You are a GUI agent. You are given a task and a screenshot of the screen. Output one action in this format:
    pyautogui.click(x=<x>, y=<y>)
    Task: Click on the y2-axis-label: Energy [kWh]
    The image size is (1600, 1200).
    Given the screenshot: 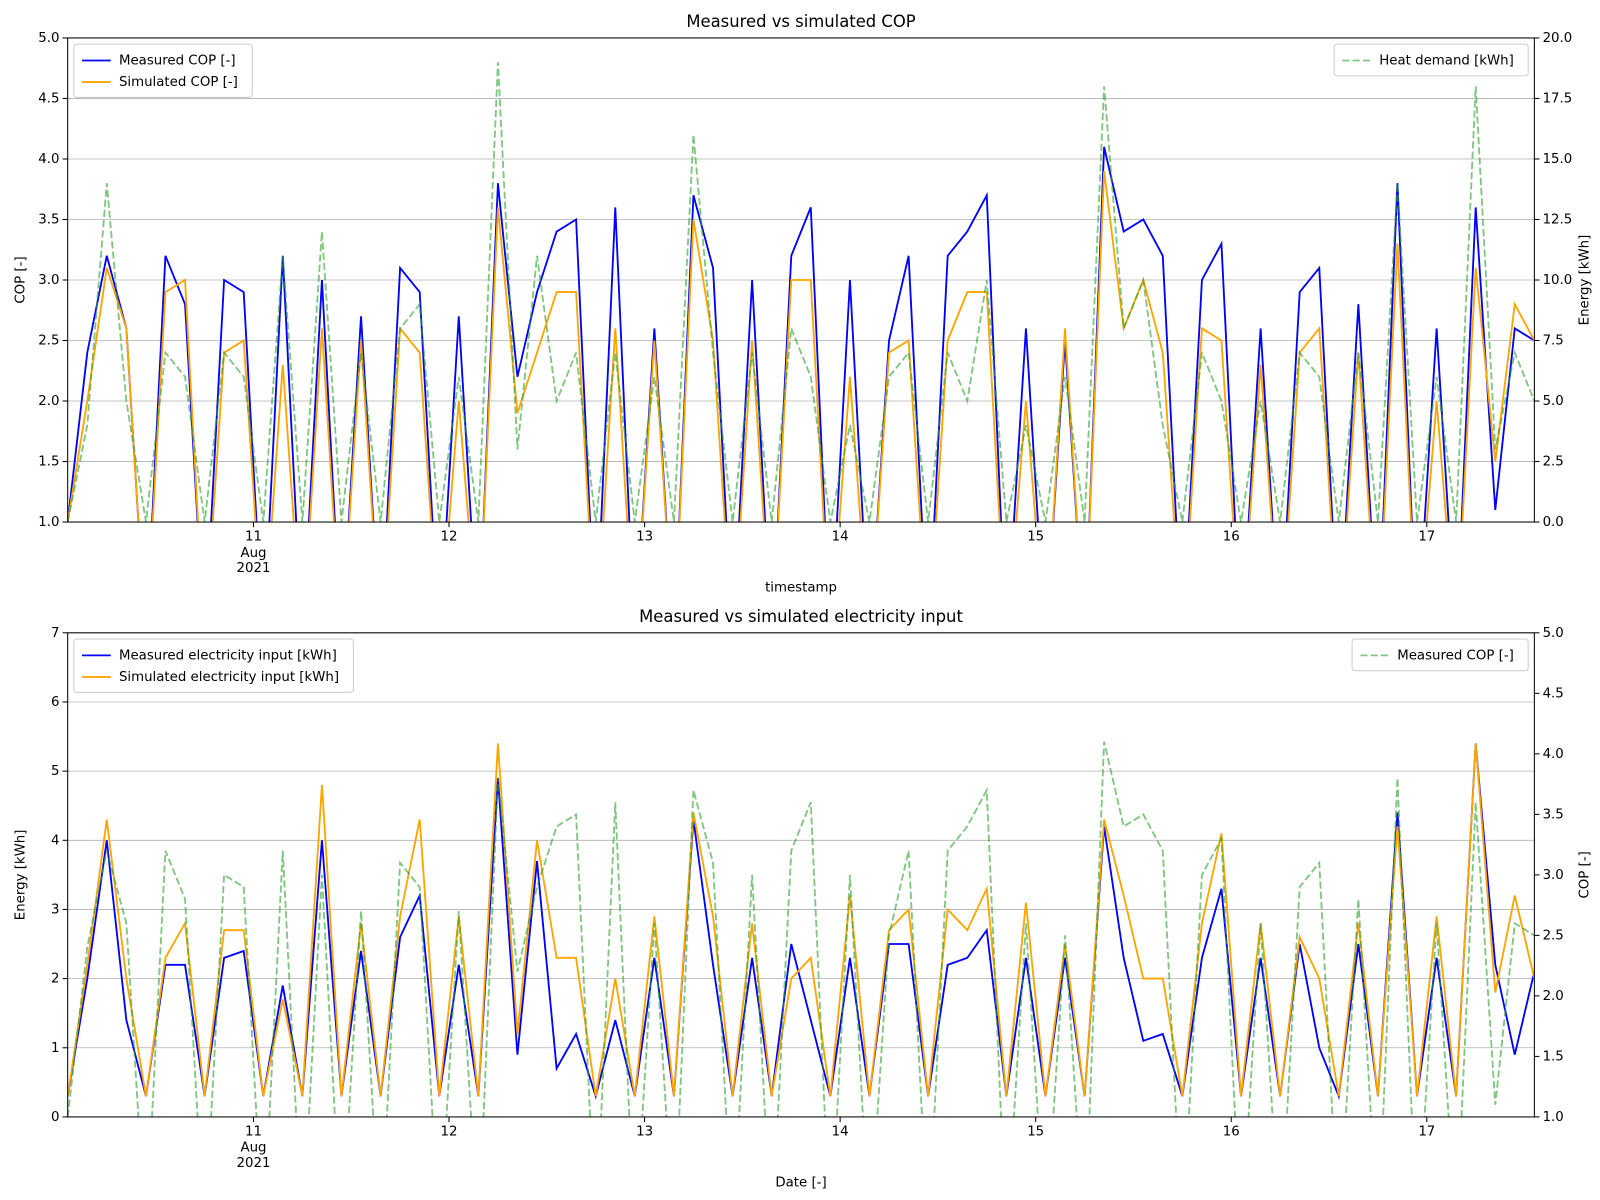 What is the action you would take?
    pyautogui.click(x=1585, y=280)
    